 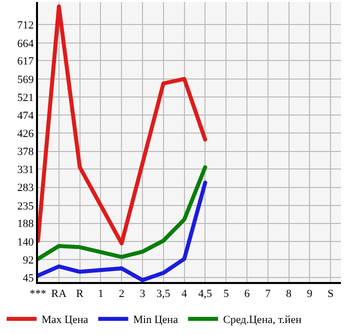 I want to click on y-tick-label: 378, so click(x=25, y=152).